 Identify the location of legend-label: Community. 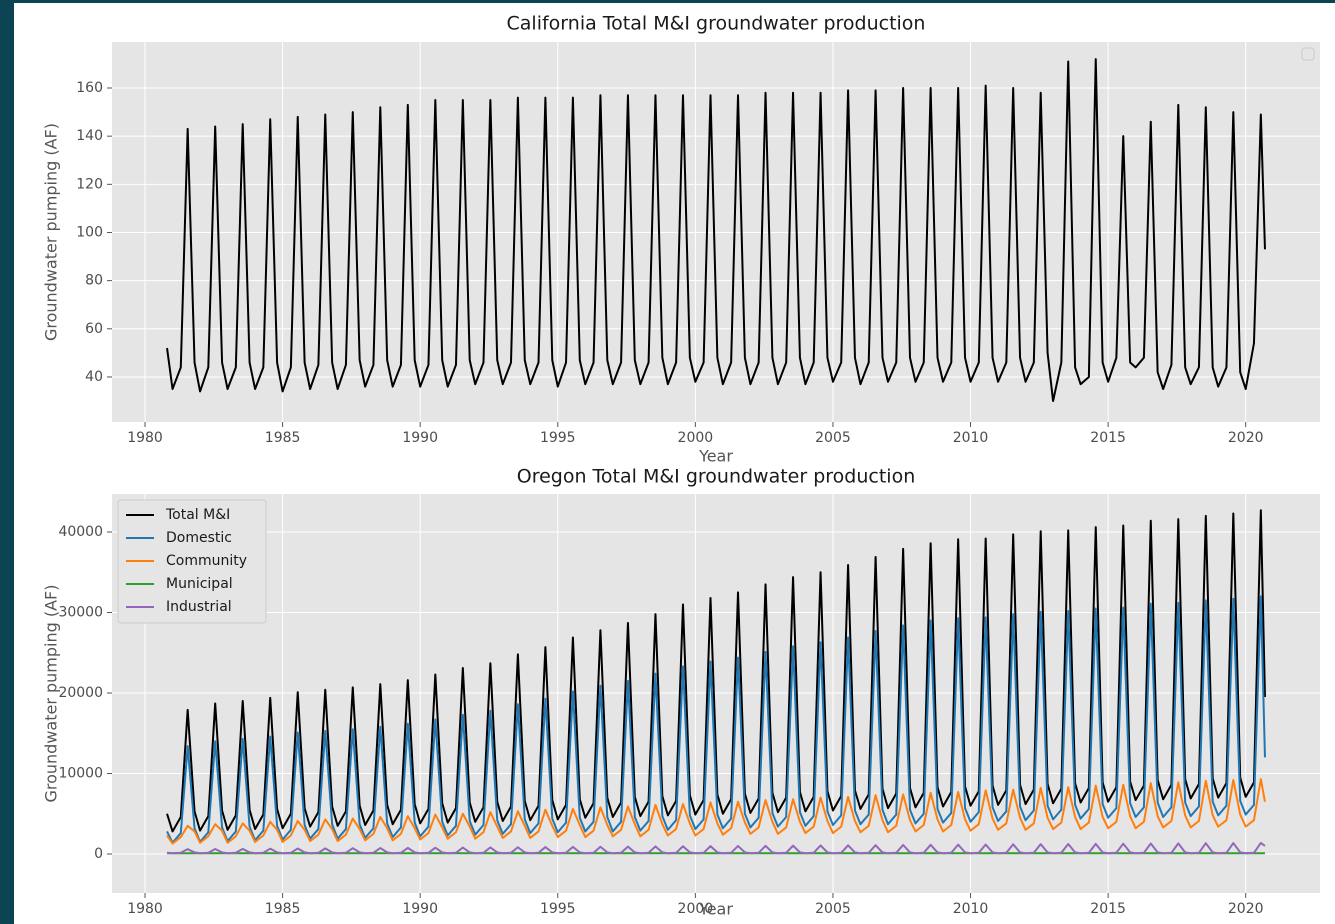
(206, 561).